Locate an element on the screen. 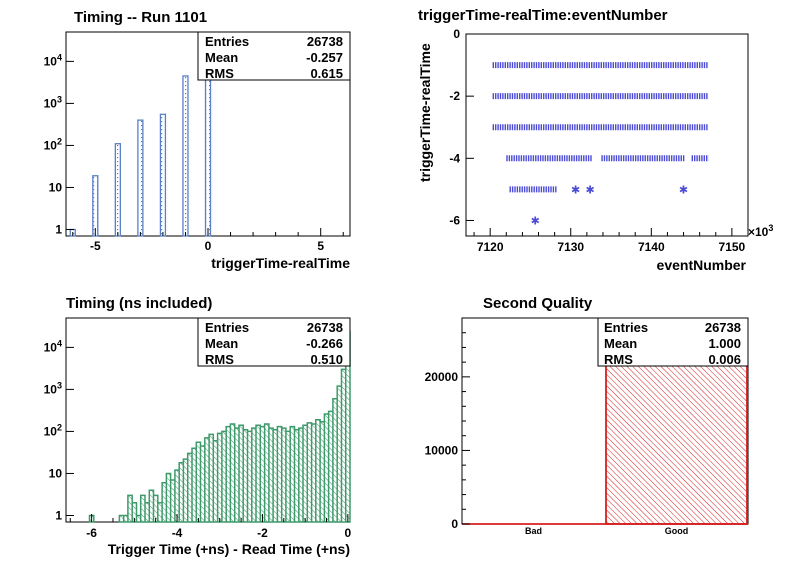 This screenshot has height=572, width=796. panel2-points: ✱ ✱ ✱ ✱ is located at coordinates (600, 144).